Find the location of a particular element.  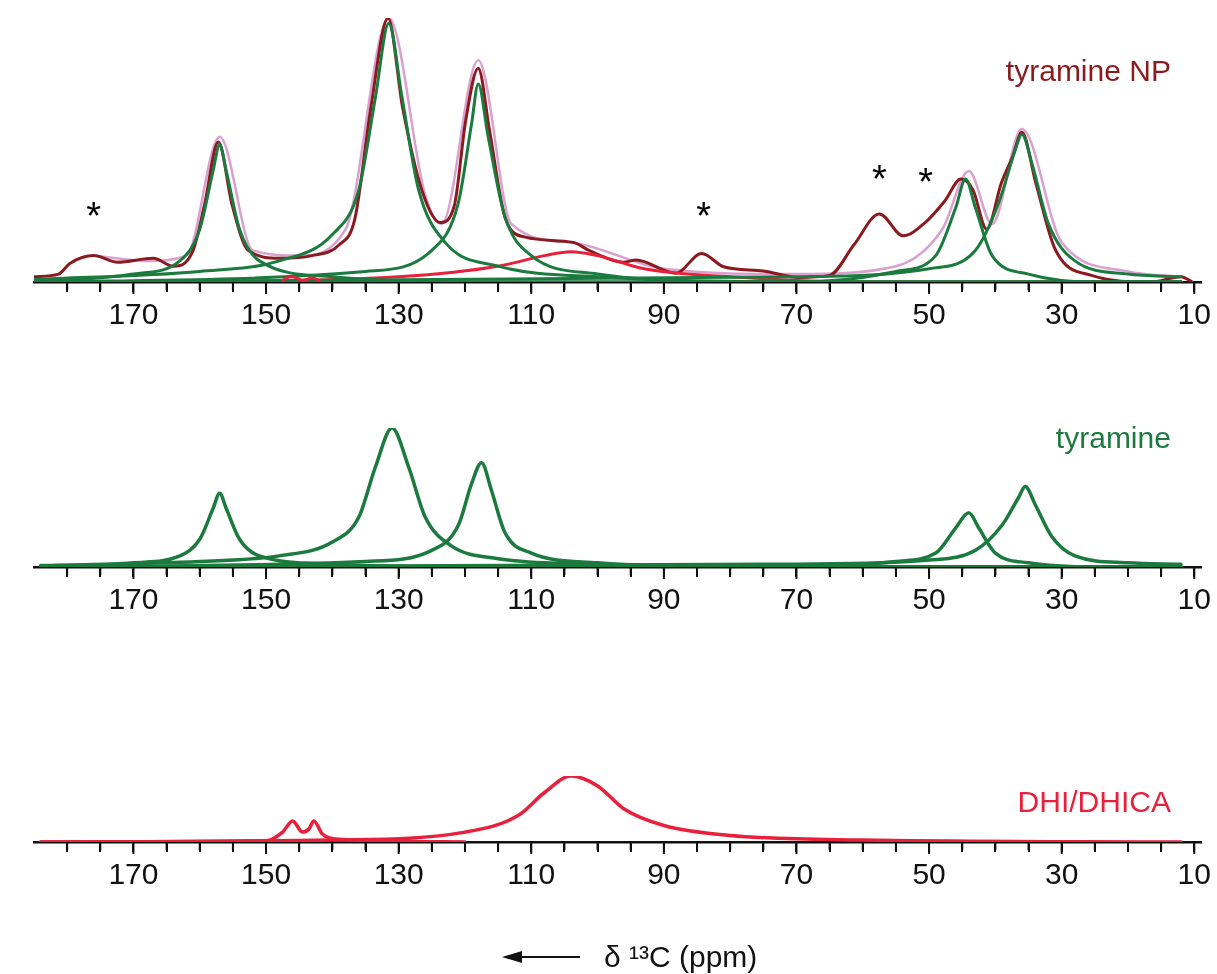

series-label: DHI/DHICA is located at coordinates (1094, 802).